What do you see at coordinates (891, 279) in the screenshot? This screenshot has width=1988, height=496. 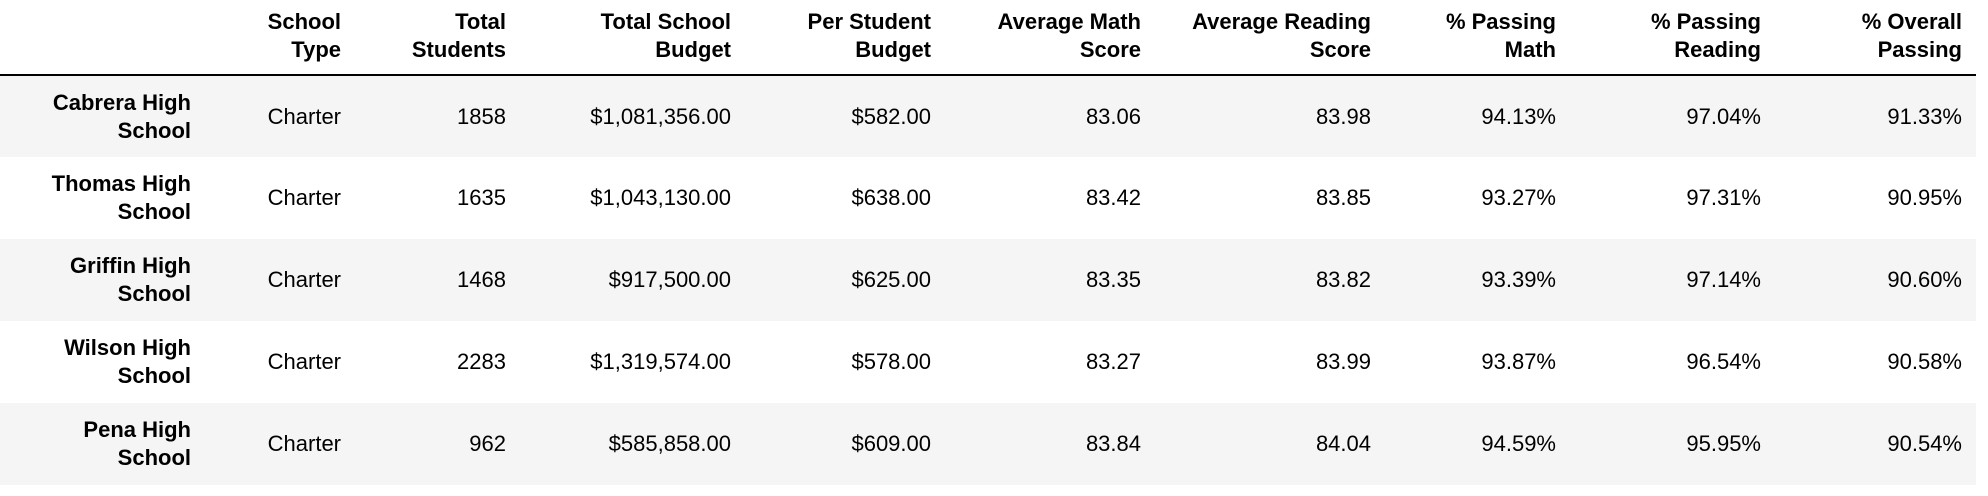 I see `cell-per-student-budget: $625.00` at bounding box center [891, 279].